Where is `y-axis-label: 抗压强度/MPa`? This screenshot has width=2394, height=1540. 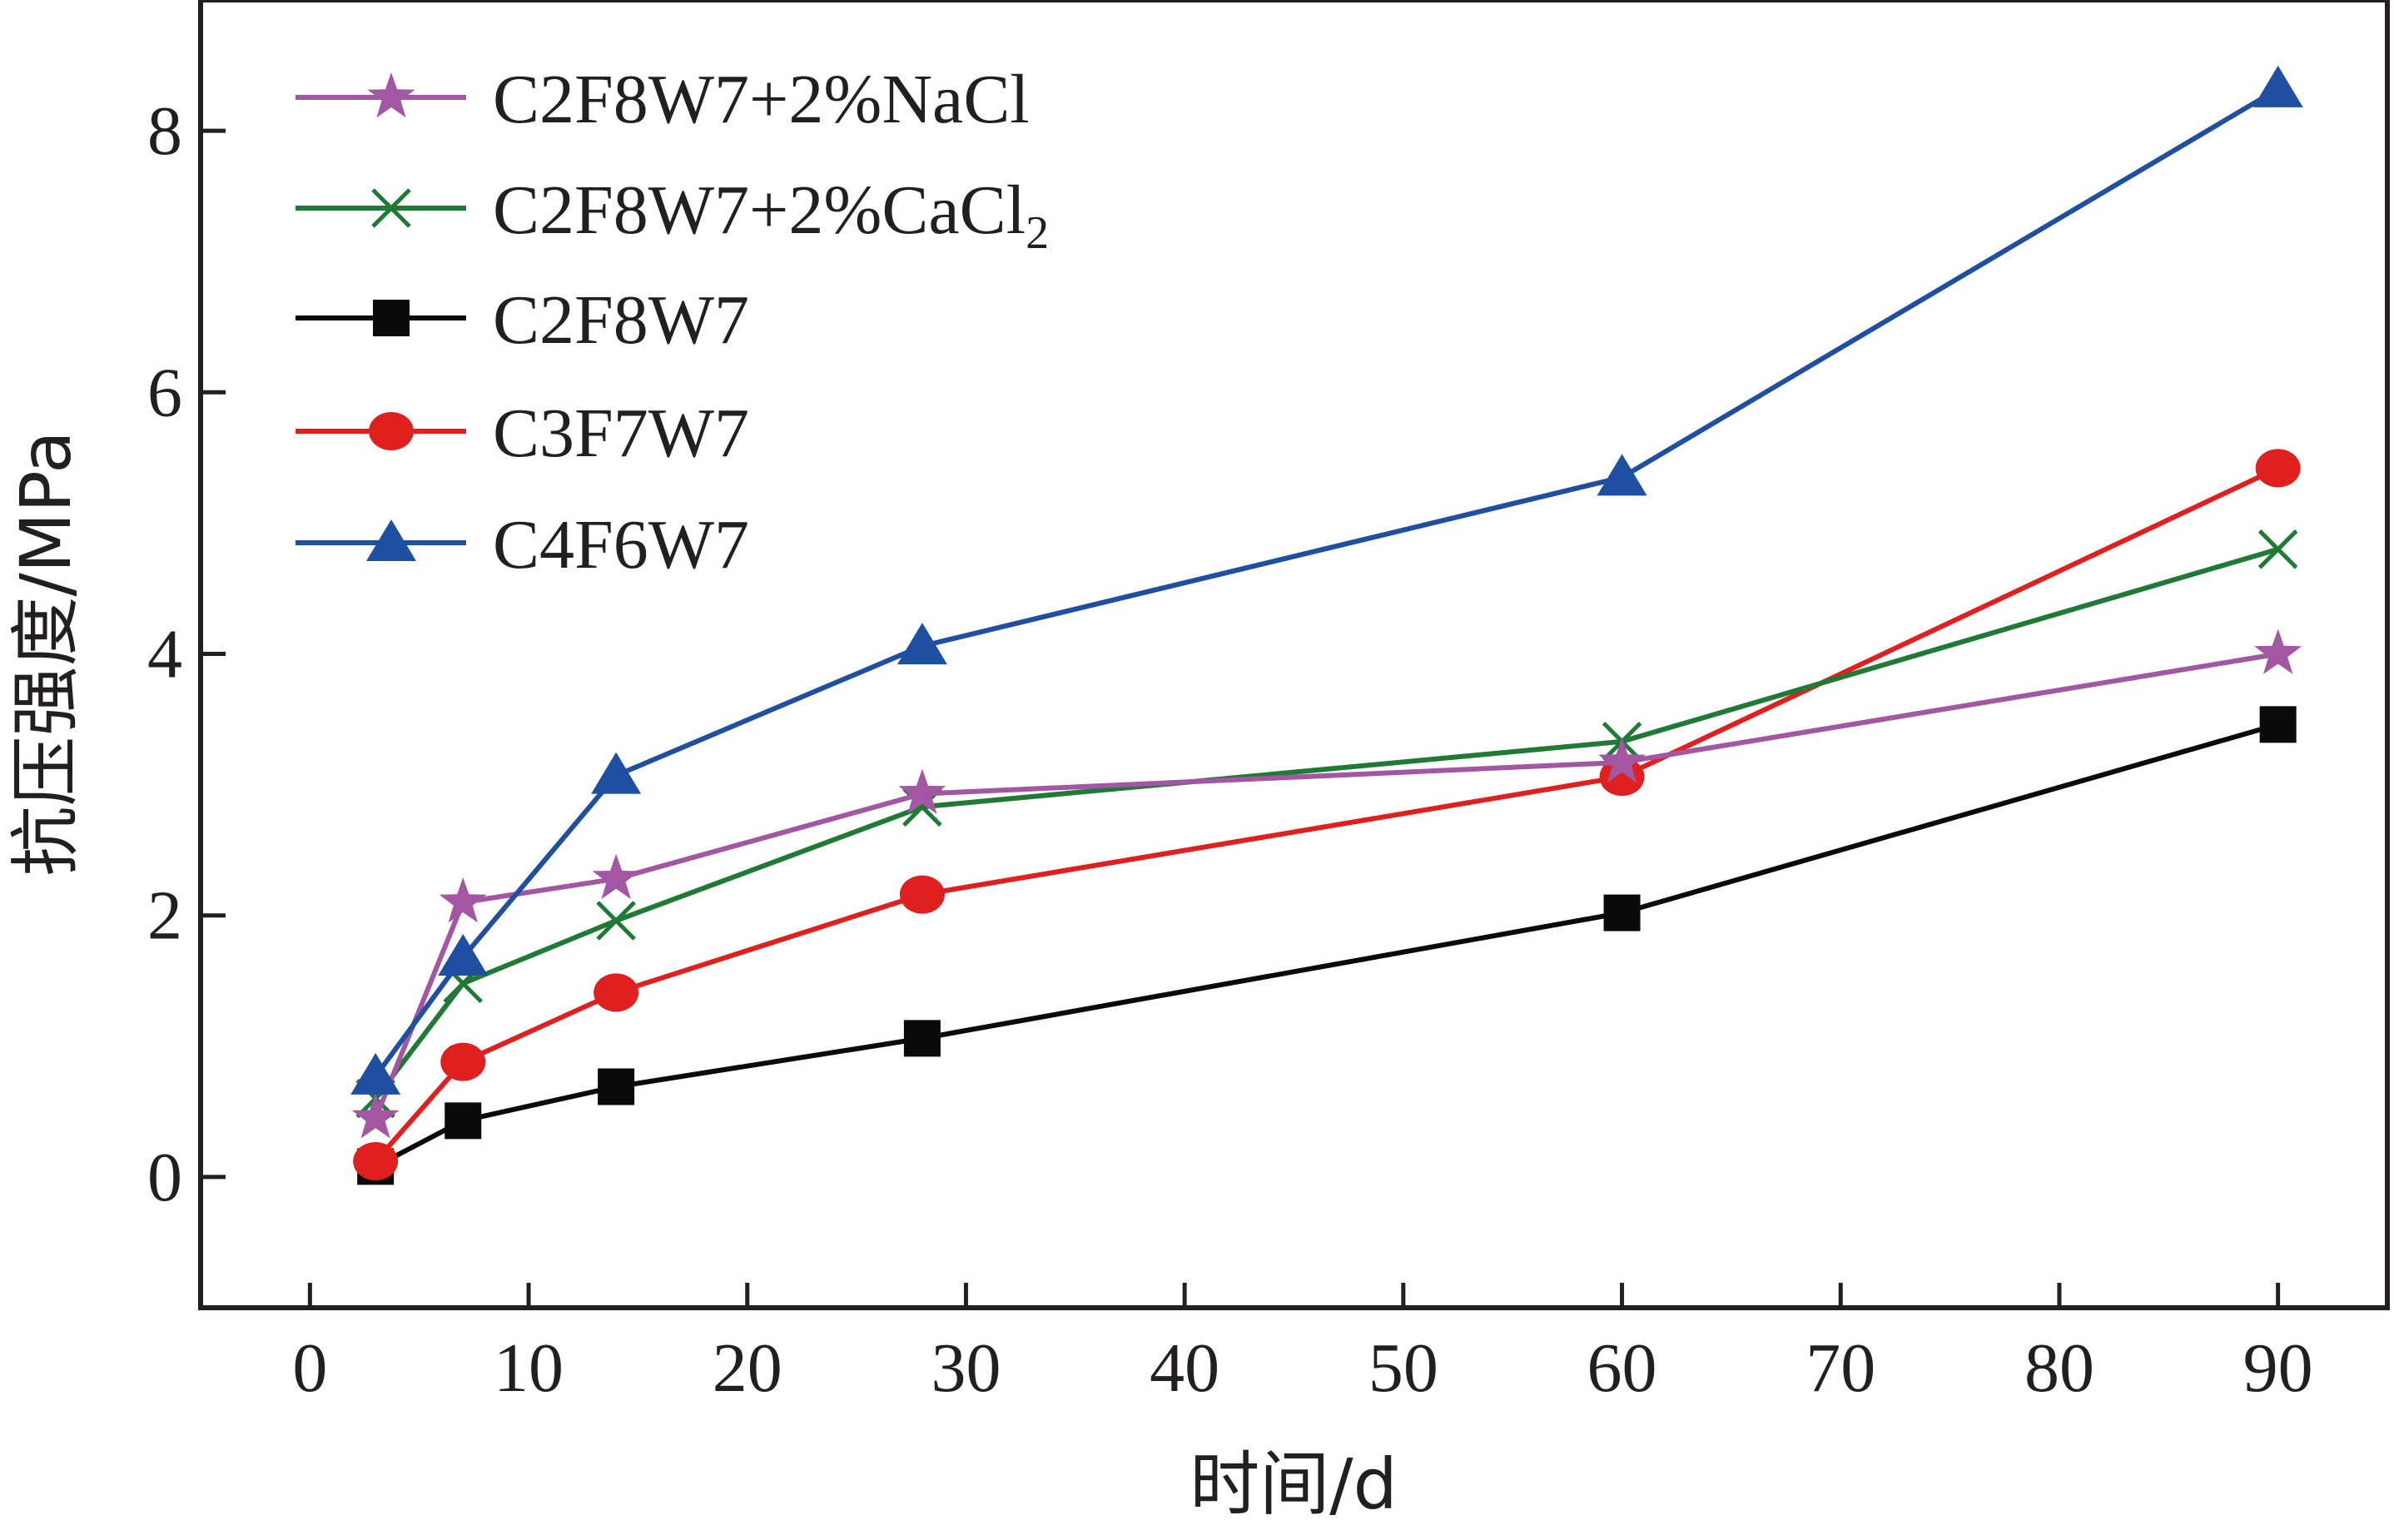 y-axis-label: 抗压强度/MPa is located at coordinates (46, 653).